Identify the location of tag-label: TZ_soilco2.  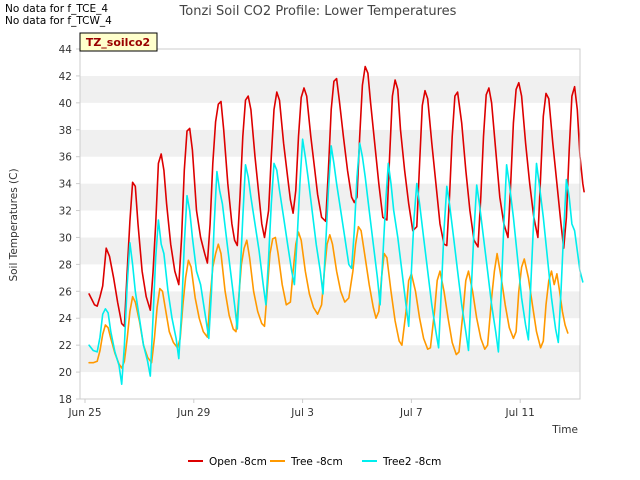
(118, 42).